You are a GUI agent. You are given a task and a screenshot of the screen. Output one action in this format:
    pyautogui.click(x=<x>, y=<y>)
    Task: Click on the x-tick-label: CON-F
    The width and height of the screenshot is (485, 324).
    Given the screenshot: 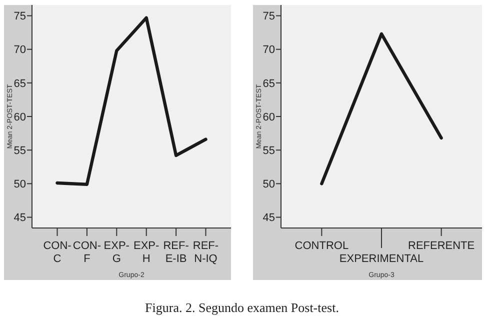 What is the action you would take?
    pyautogui.click(x=87, y=252)
    